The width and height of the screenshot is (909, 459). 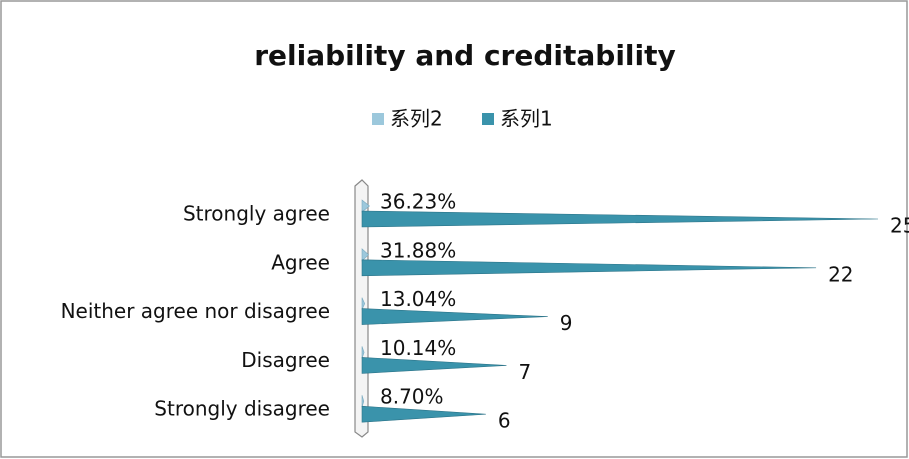 What do you see at coordinates (899, 226) in the screenshot?
I see `data-label: 25` at bounding box center [899, 226].